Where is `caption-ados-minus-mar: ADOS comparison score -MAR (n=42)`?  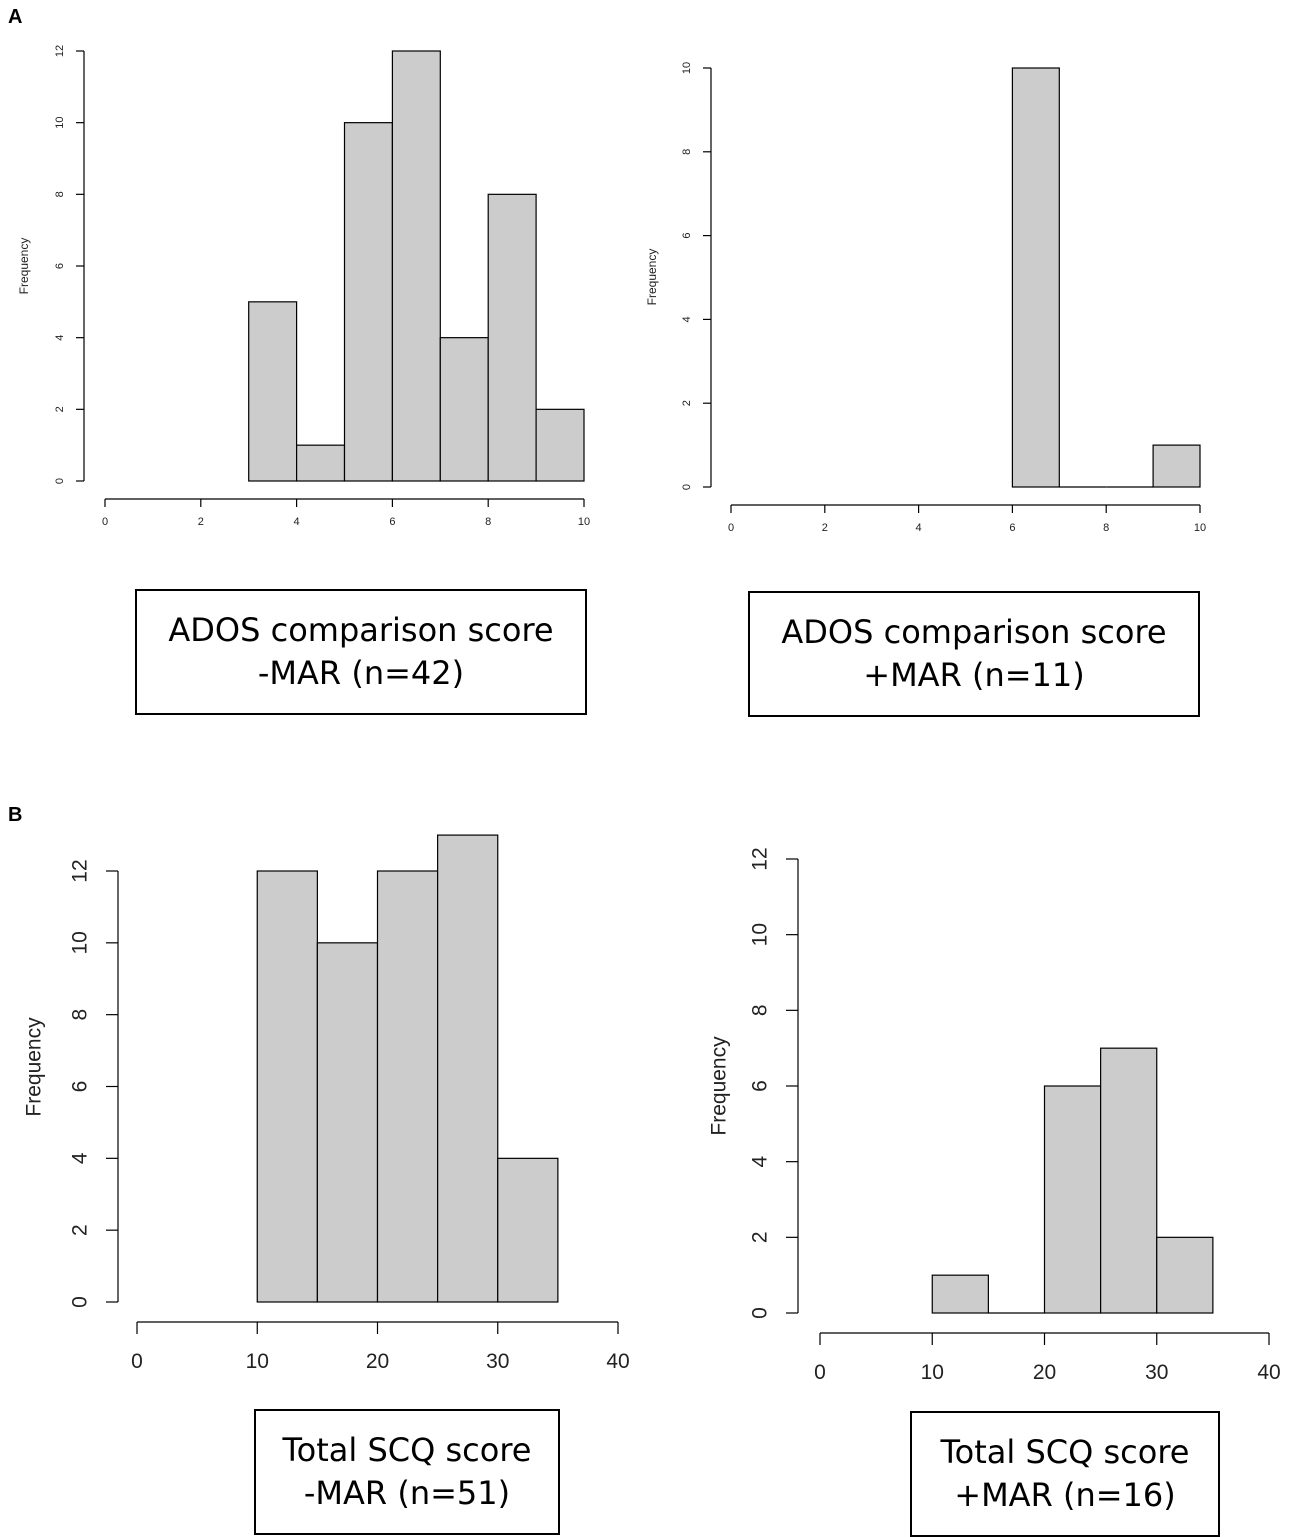 caption-ados-minus-mar: ADOS comparison score -MAR (n=42) is located at coordinates (361, 652).